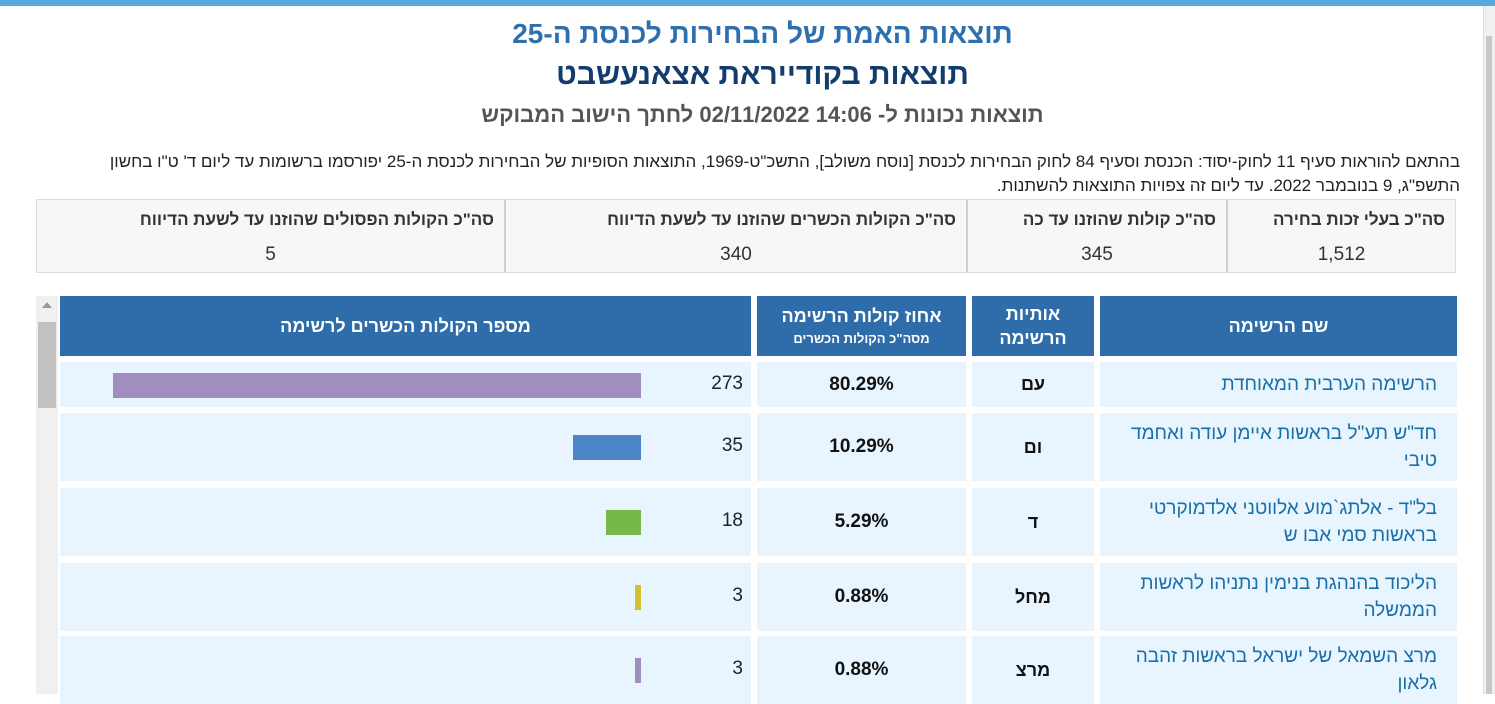  I want to click on party-letters: ום, so click(1033, 446).